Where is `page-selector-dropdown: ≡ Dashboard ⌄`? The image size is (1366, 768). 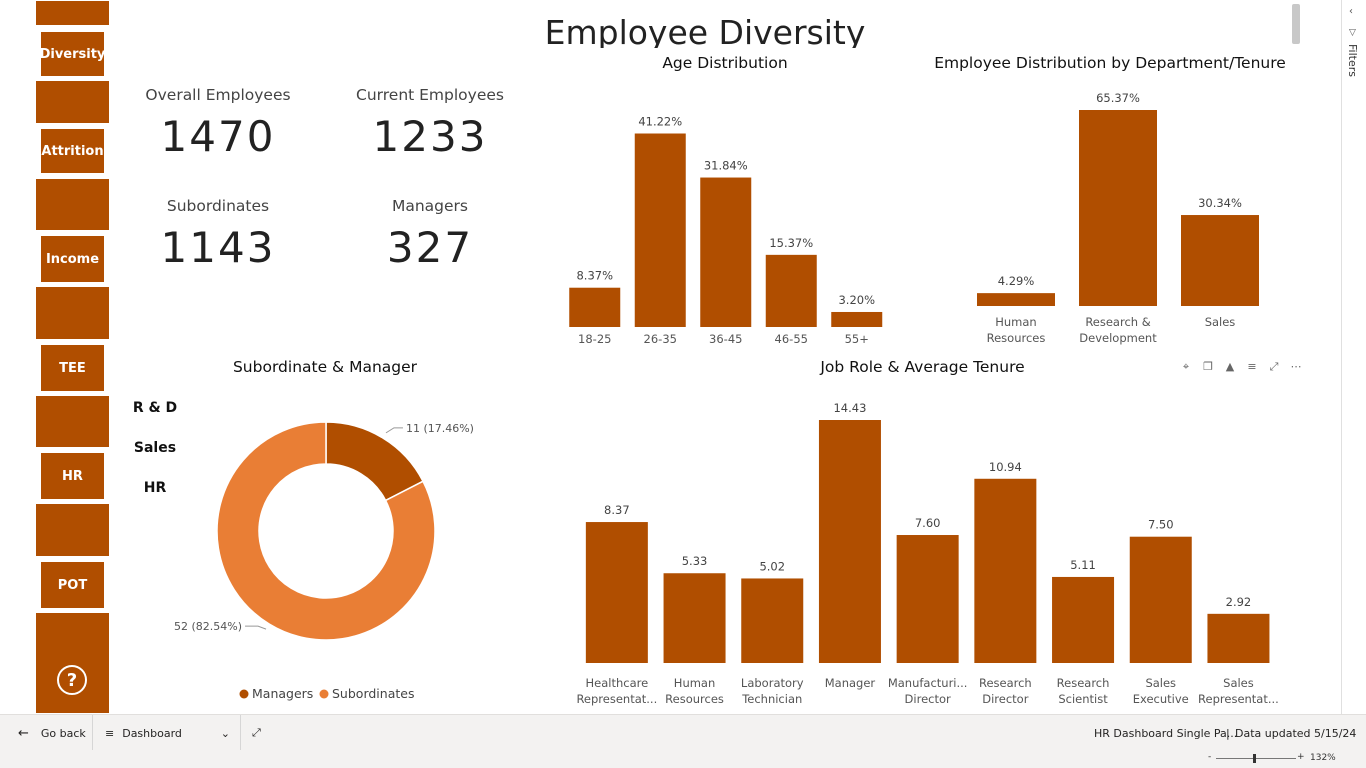 page-selector-dropdown: ≡ Dashboard ⌄ is located at coordinates (167, 733).